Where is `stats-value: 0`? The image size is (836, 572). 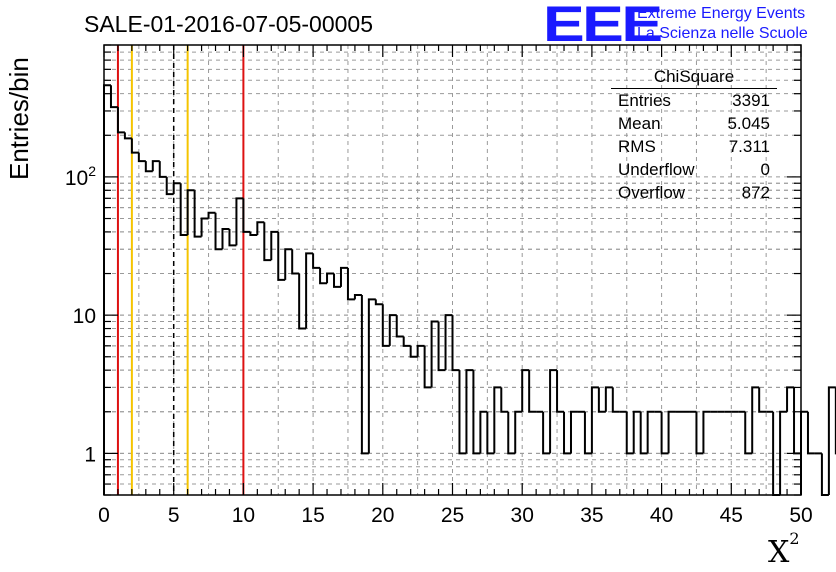
stats-value: 0 is located at coordinates (765, 169).